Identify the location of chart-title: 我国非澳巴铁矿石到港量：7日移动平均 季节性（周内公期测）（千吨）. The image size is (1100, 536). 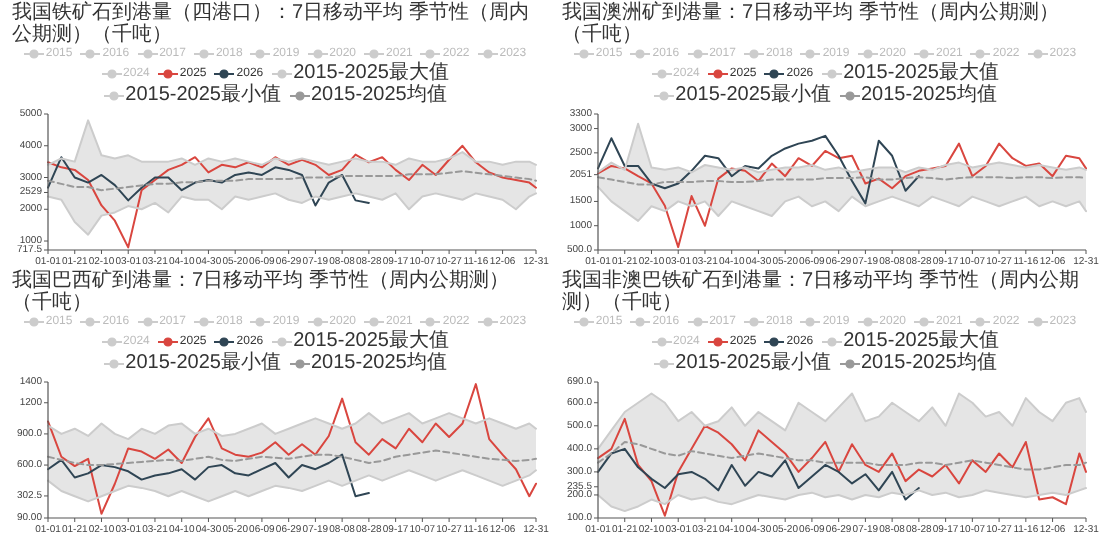
(820, 291).